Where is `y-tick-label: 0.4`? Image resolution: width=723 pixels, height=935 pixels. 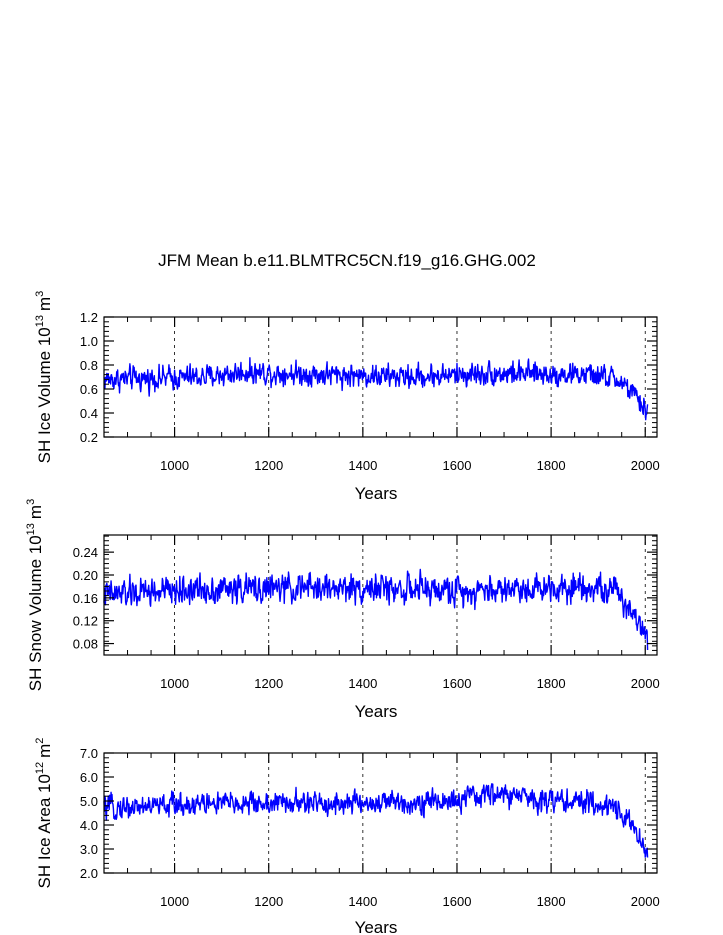
y-tick-label: 0.4 is located at coordinates (89, 413).